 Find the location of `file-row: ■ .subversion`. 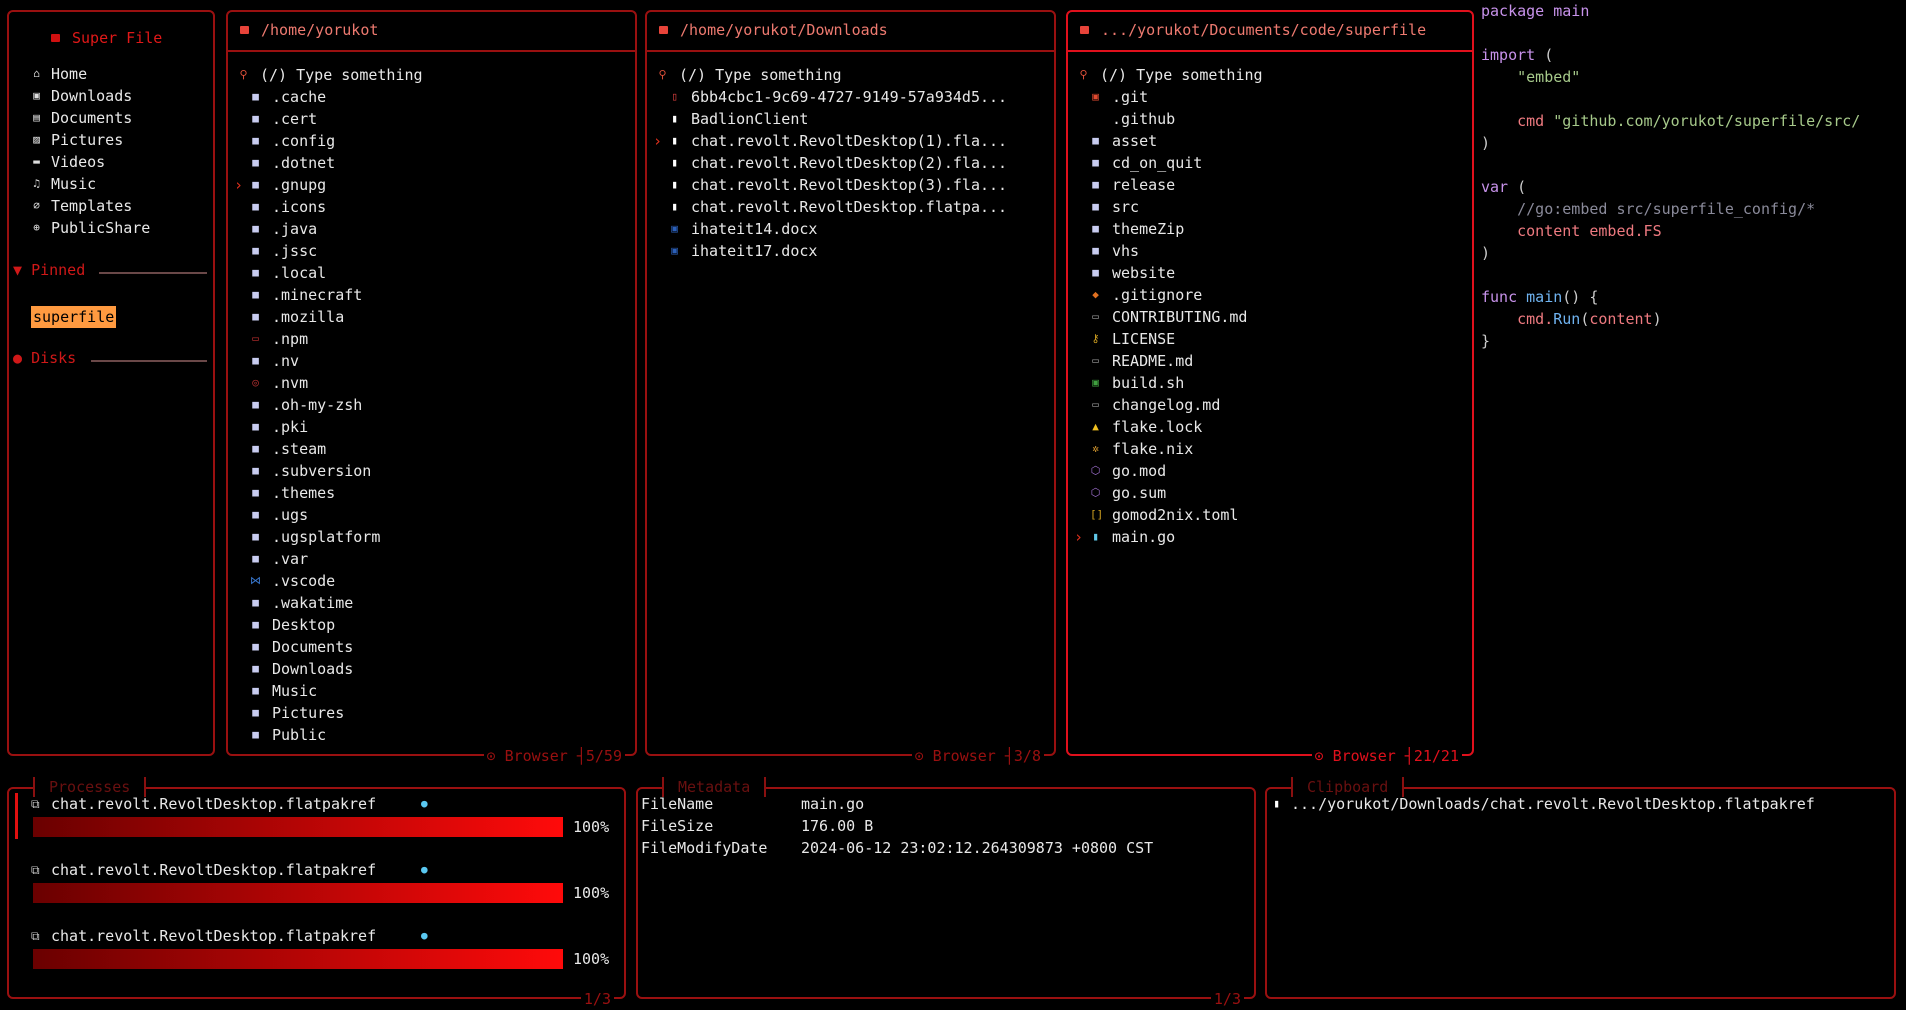

file-row: ■ .subversion is located at coordinates (431, 471).